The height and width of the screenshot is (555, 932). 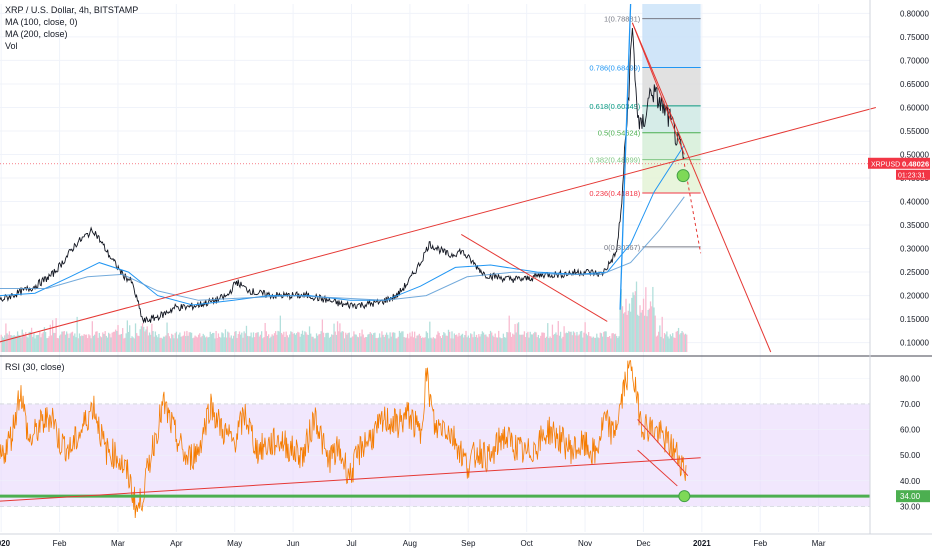 I want to click on price-highlight-circle, so click(x=683, y=176).